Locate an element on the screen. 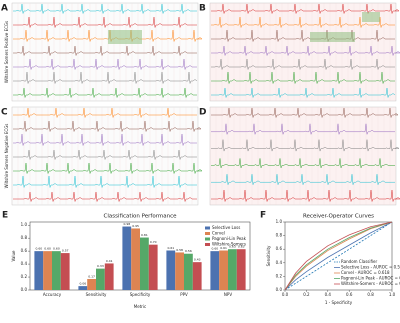 The width and height of the screenshot is (400, 323). panel-letter: A is located at coordinates (4, 9).